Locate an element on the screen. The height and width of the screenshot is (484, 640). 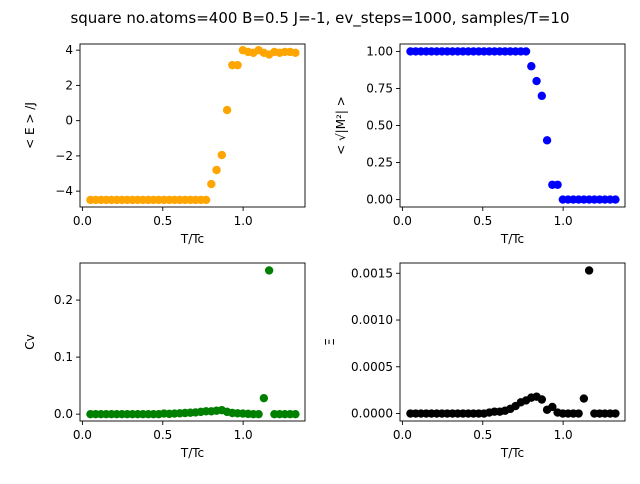
y-axis-label: Cv is located at coordinates (30, 341).